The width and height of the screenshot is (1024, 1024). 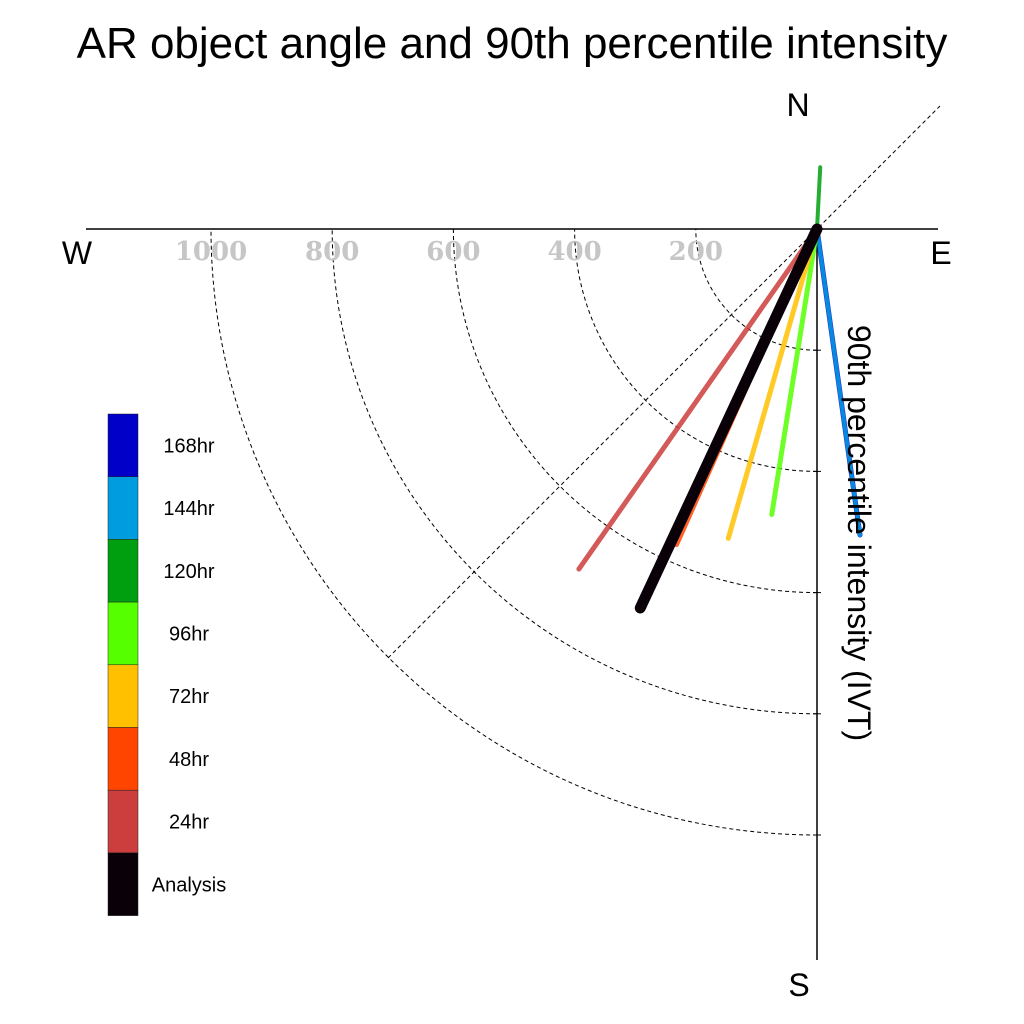 What do you see at coordinates (77, 253) in the screenshot?
I see `compass-west: W` at bounding box center [77, 253].